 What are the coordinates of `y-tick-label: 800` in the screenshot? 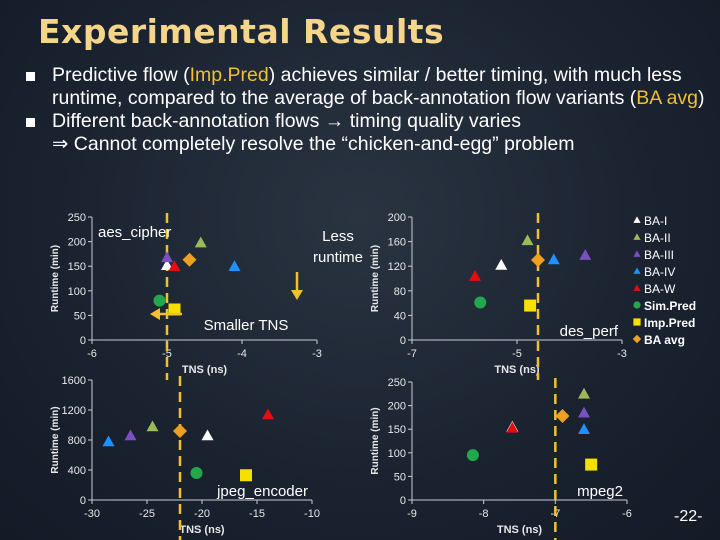 It's located at (77, 441).